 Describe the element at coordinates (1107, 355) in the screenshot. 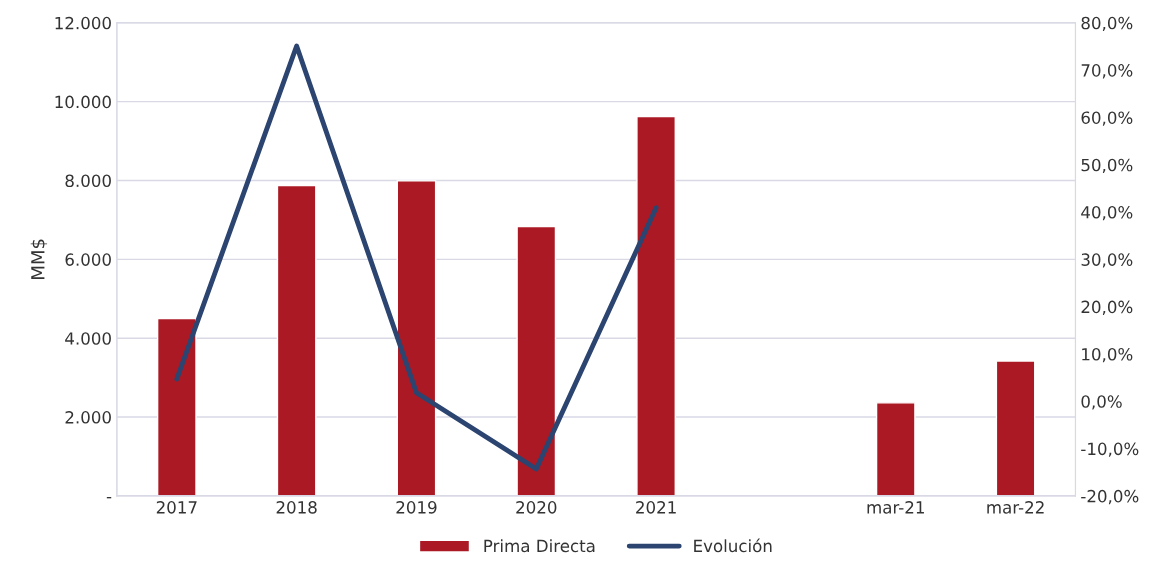

I see `y2-tick-label: 10,0%` at that location.